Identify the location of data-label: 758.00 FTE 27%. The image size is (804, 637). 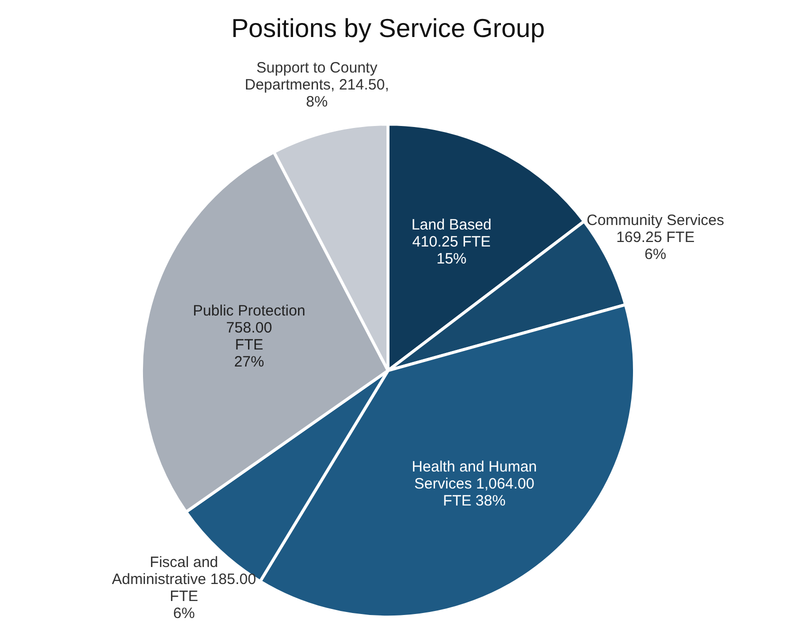
(249, 344).